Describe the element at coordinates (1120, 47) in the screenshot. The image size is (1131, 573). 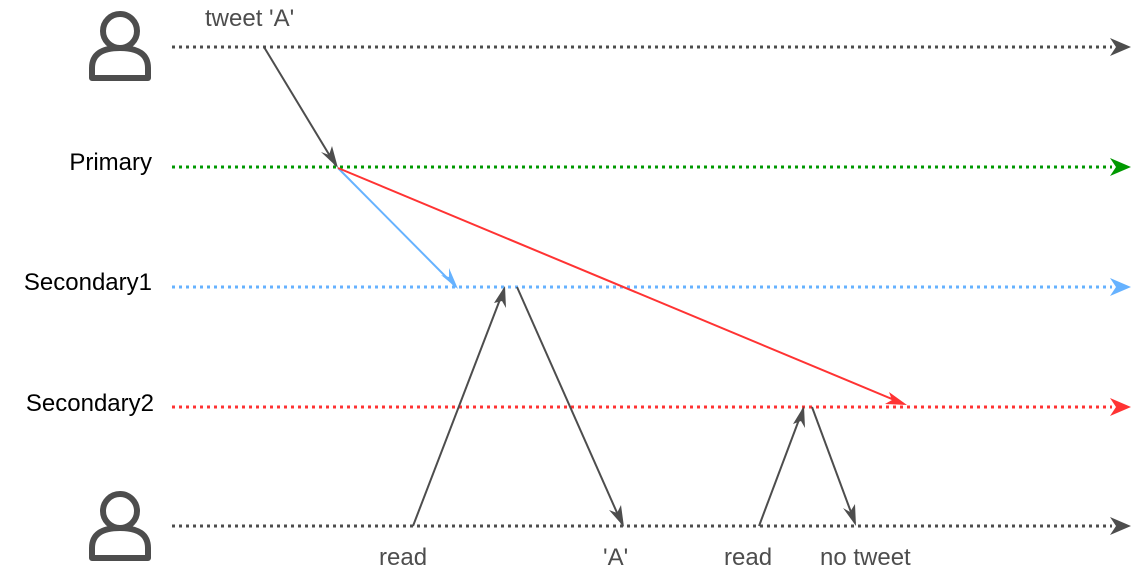
I see `timeline-writer-arrowhead` at that location.